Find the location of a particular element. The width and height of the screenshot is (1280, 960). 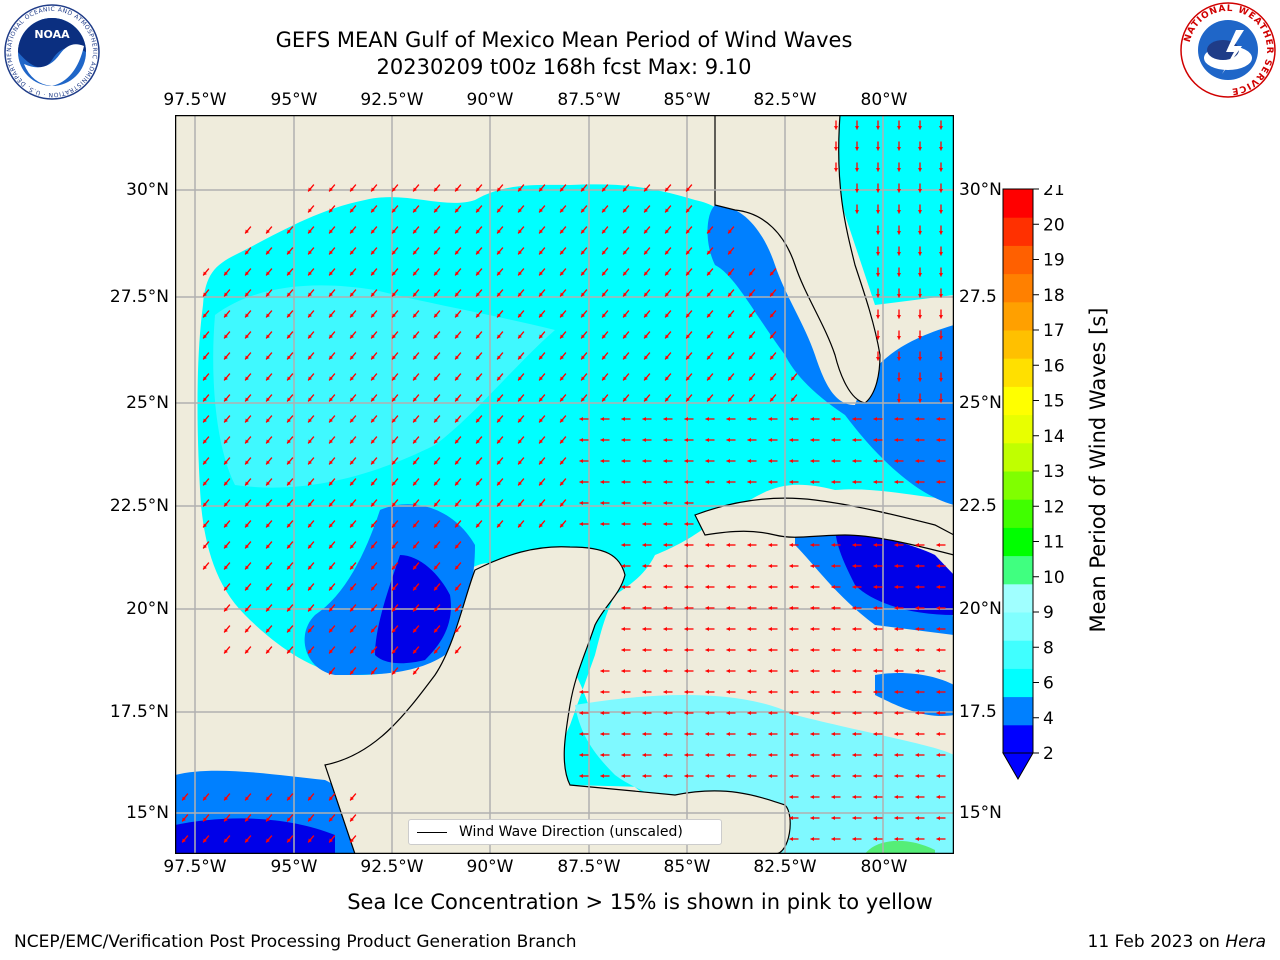

period-2-4-zone is located at coordinates (914, 694).